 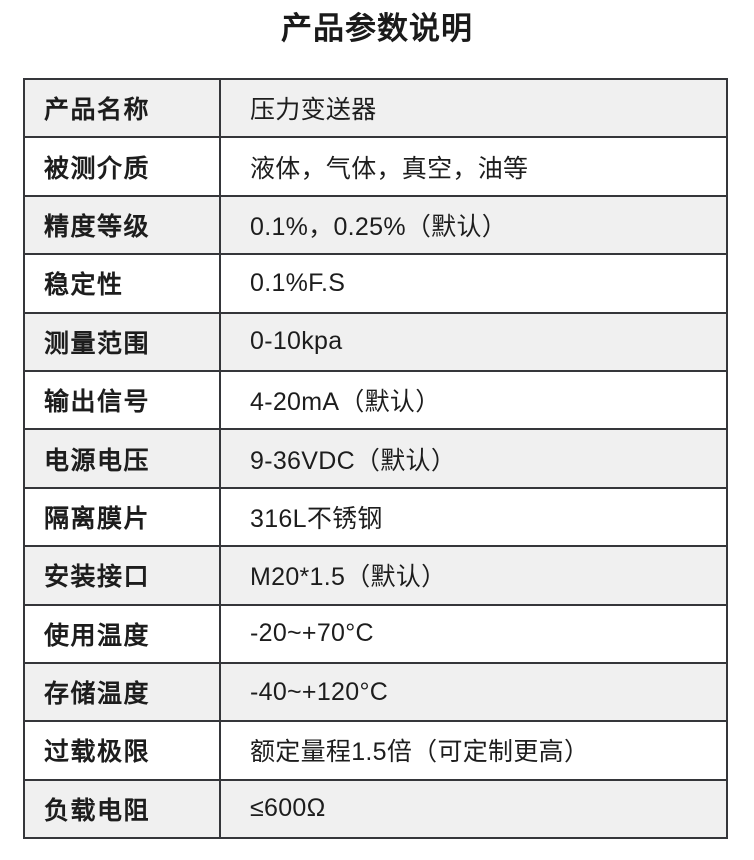 I want to click on table-row: 存储温度 -40~+120°C, so click(x=375, y=692).